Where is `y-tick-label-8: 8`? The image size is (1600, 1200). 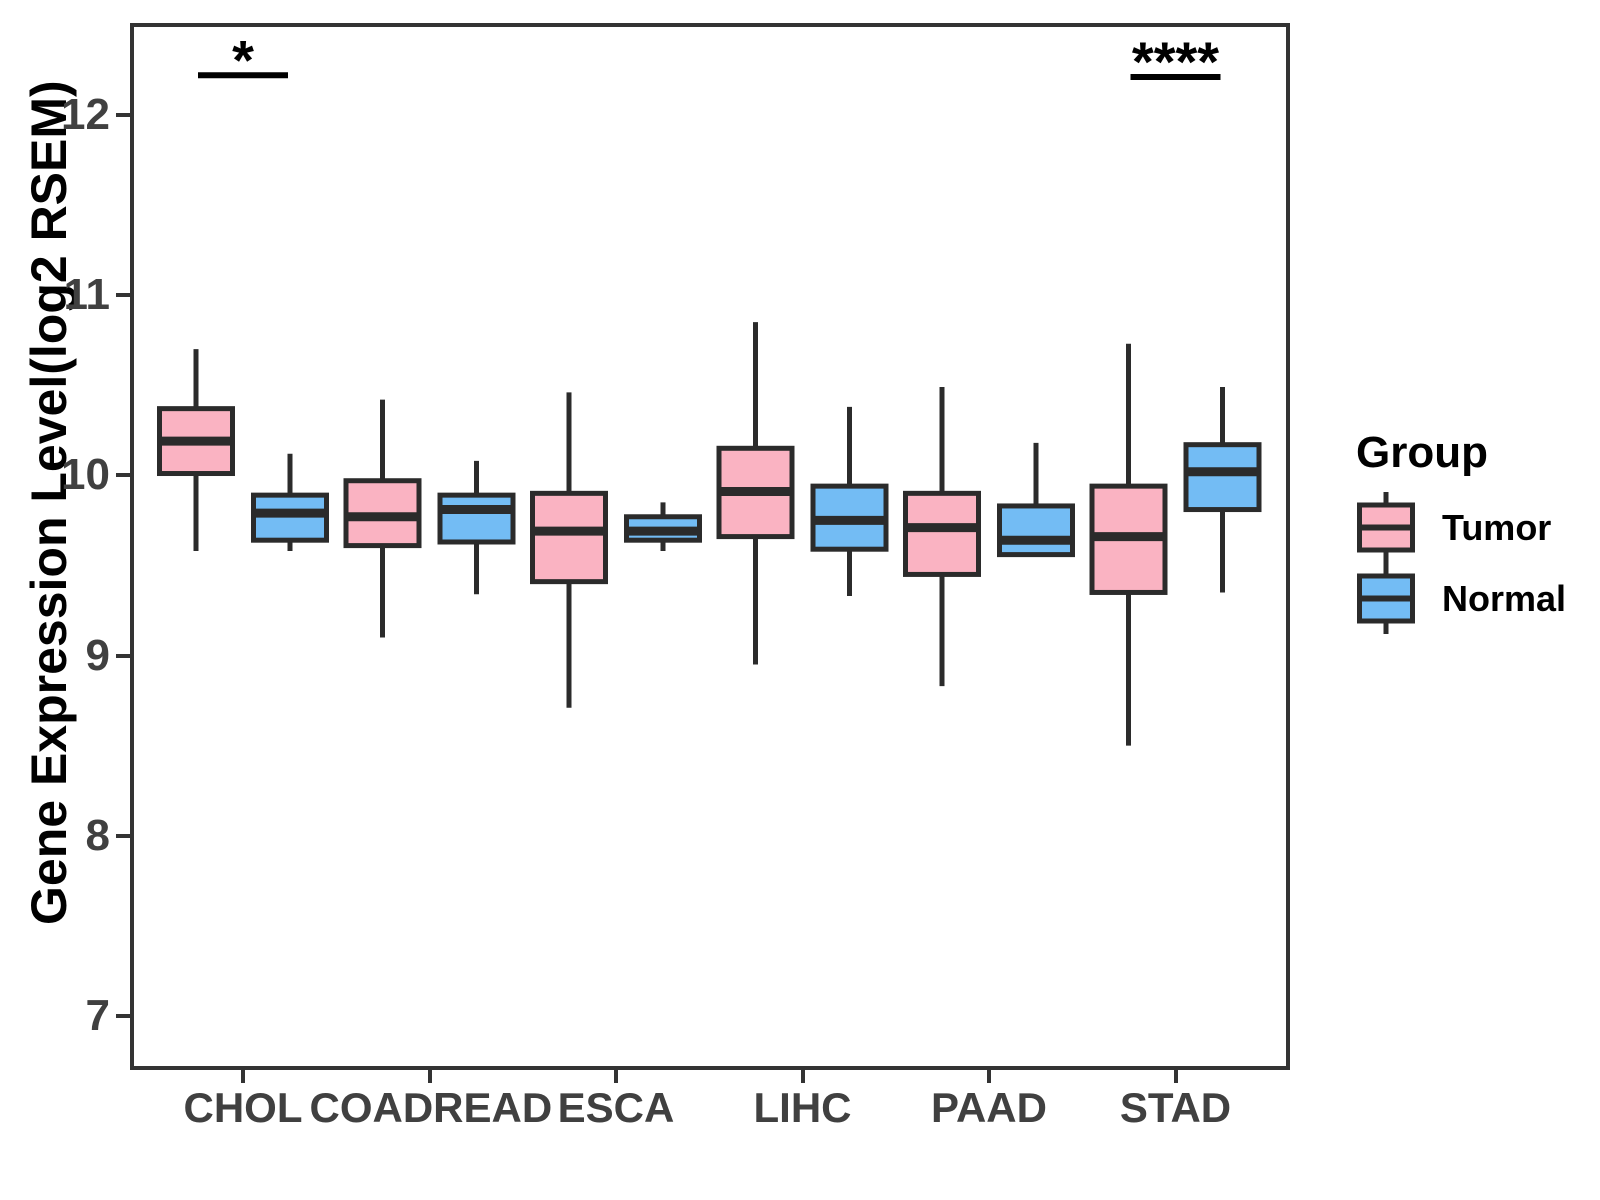
y-tick-label-8: 8 is located at coordinates (97, 835).